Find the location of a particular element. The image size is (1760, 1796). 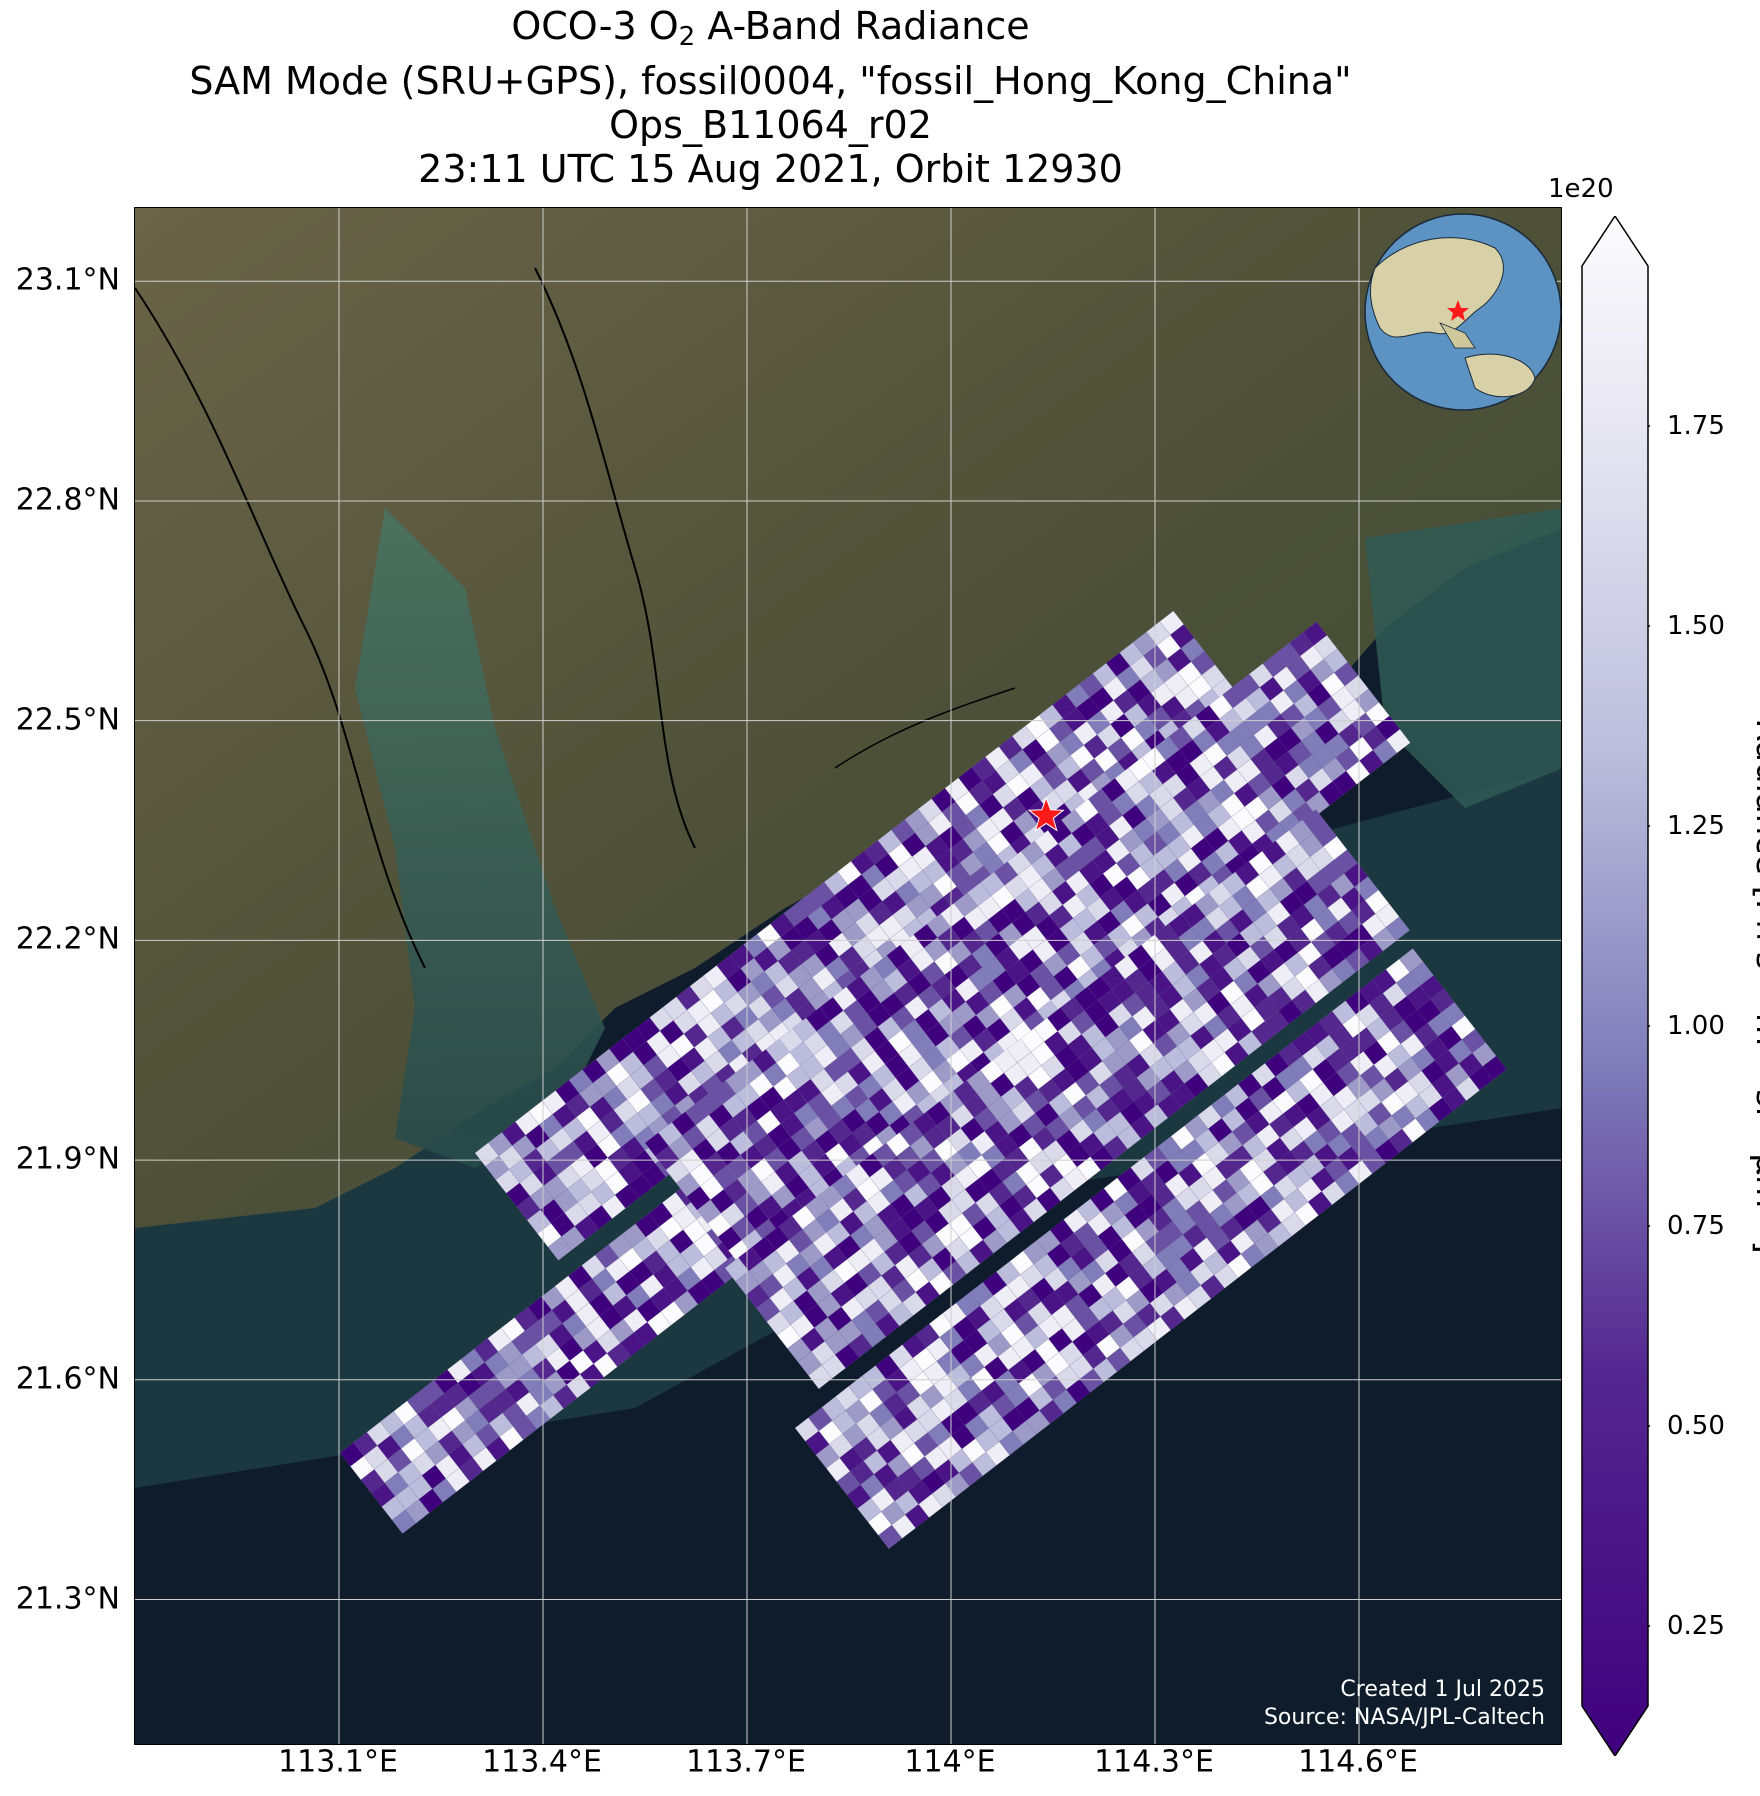

colorbar-exponent: 1e20 is located at coordinates (1581, 189).